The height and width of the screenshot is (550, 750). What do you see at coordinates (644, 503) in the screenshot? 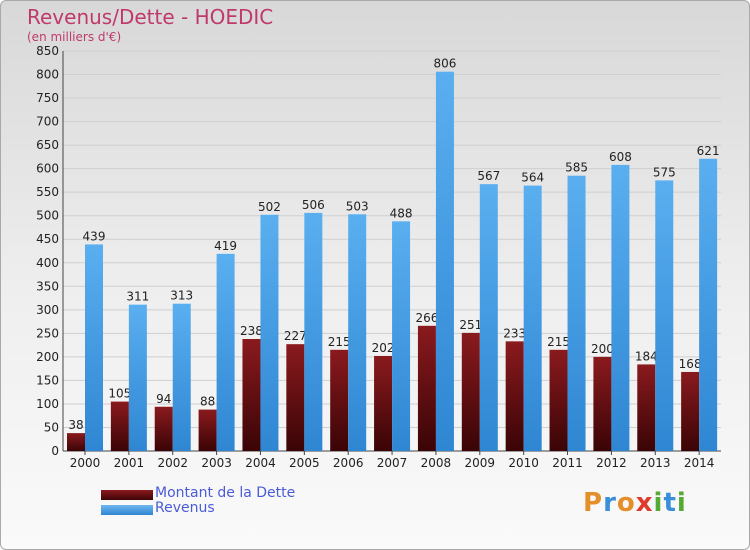
I see `logo-letter: x` at bounding box center [644, 503].